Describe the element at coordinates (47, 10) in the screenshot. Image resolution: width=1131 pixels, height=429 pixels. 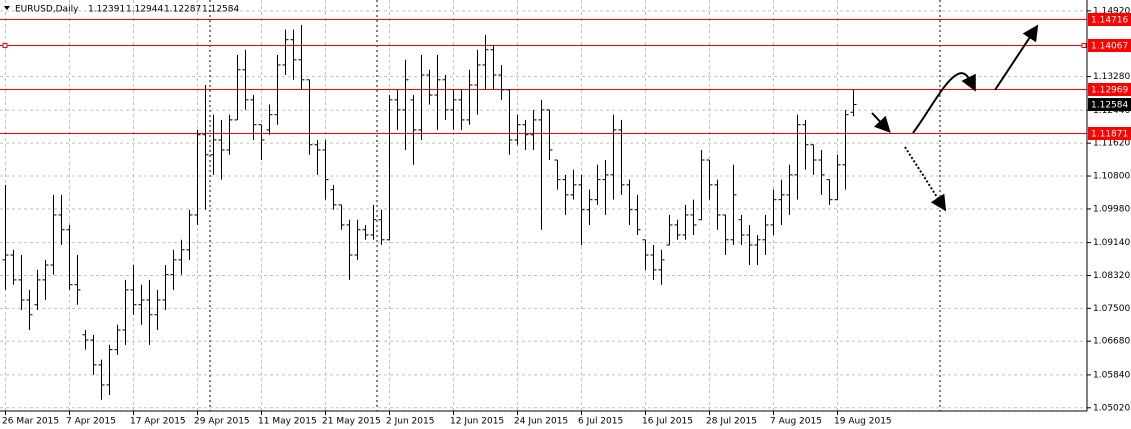
I see `symbol: EURUSD,Daily` at that location.